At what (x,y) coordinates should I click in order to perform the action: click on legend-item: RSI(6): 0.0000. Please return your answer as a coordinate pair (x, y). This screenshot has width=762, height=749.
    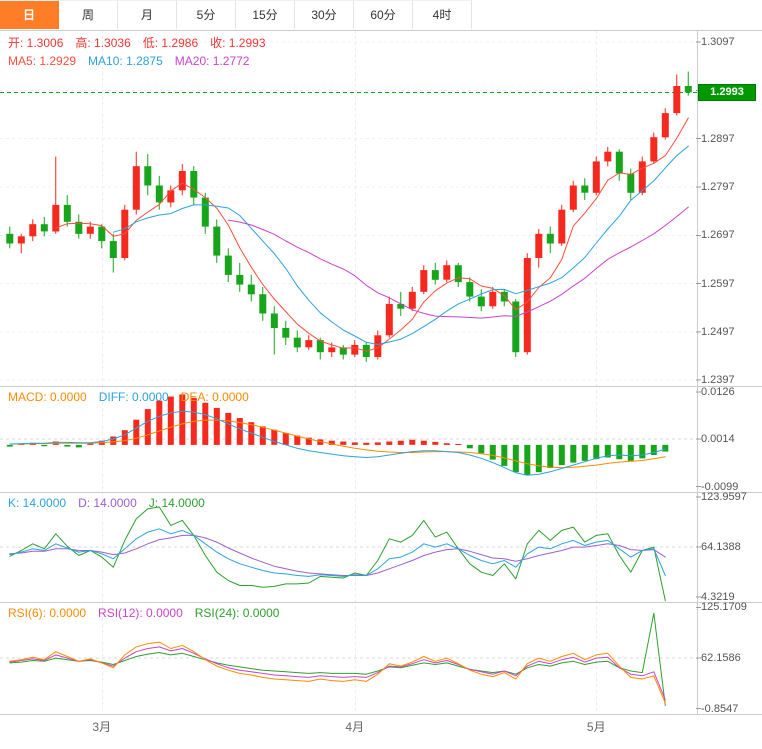
    Looking at the image, I should click on (47, 613).